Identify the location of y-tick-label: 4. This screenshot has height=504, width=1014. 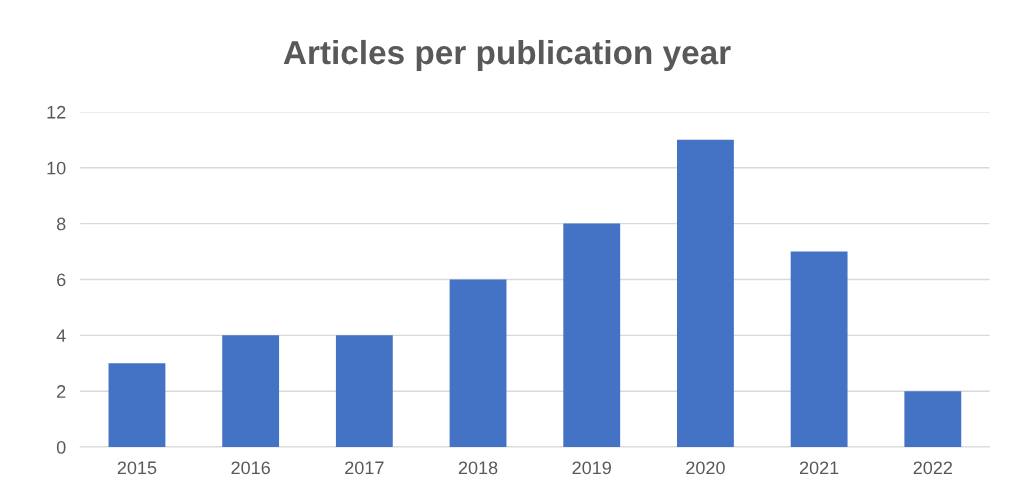
(61, 335).